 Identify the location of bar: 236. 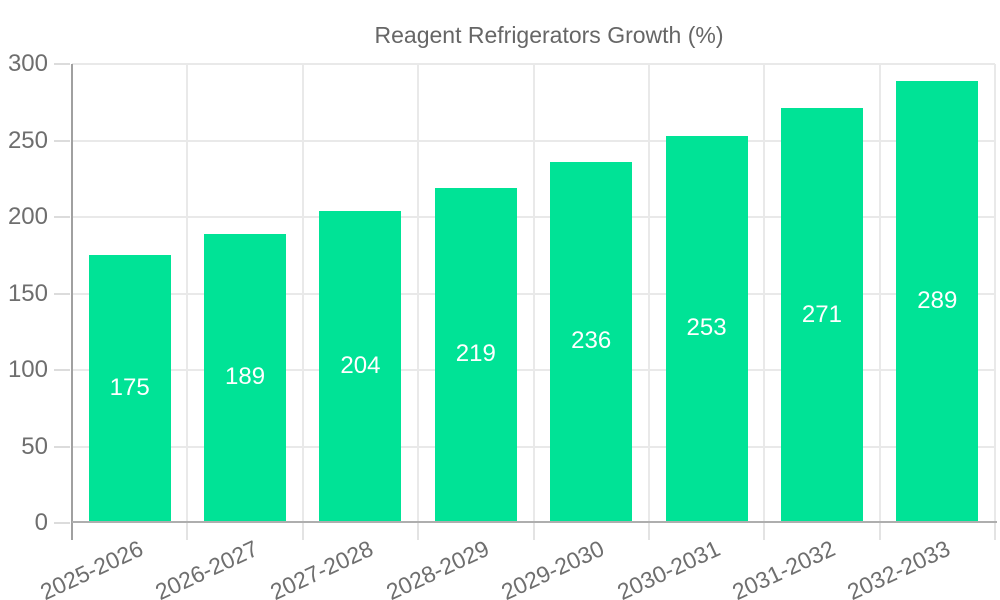
(591, 341).